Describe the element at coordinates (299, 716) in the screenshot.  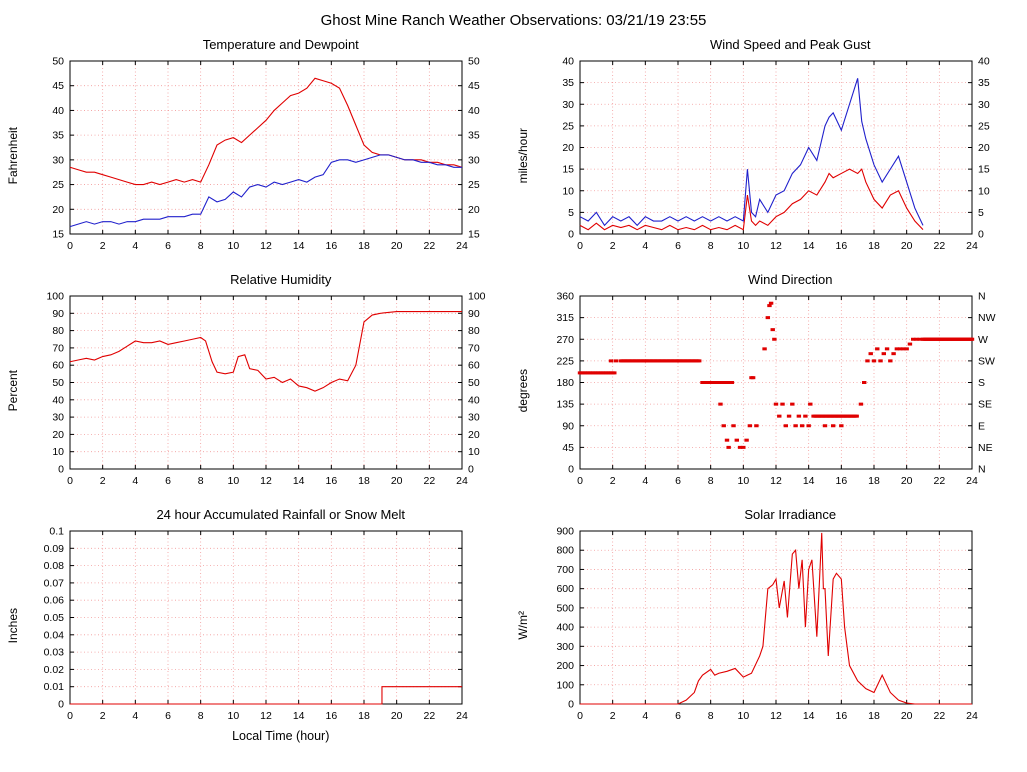
I see `svg-text: 14` at that location.